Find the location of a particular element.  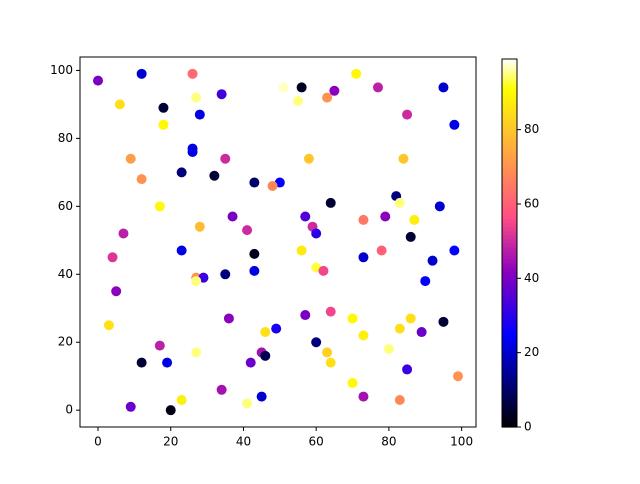

colorbar-tick-label: 20 is located at coordinates (531, 352).